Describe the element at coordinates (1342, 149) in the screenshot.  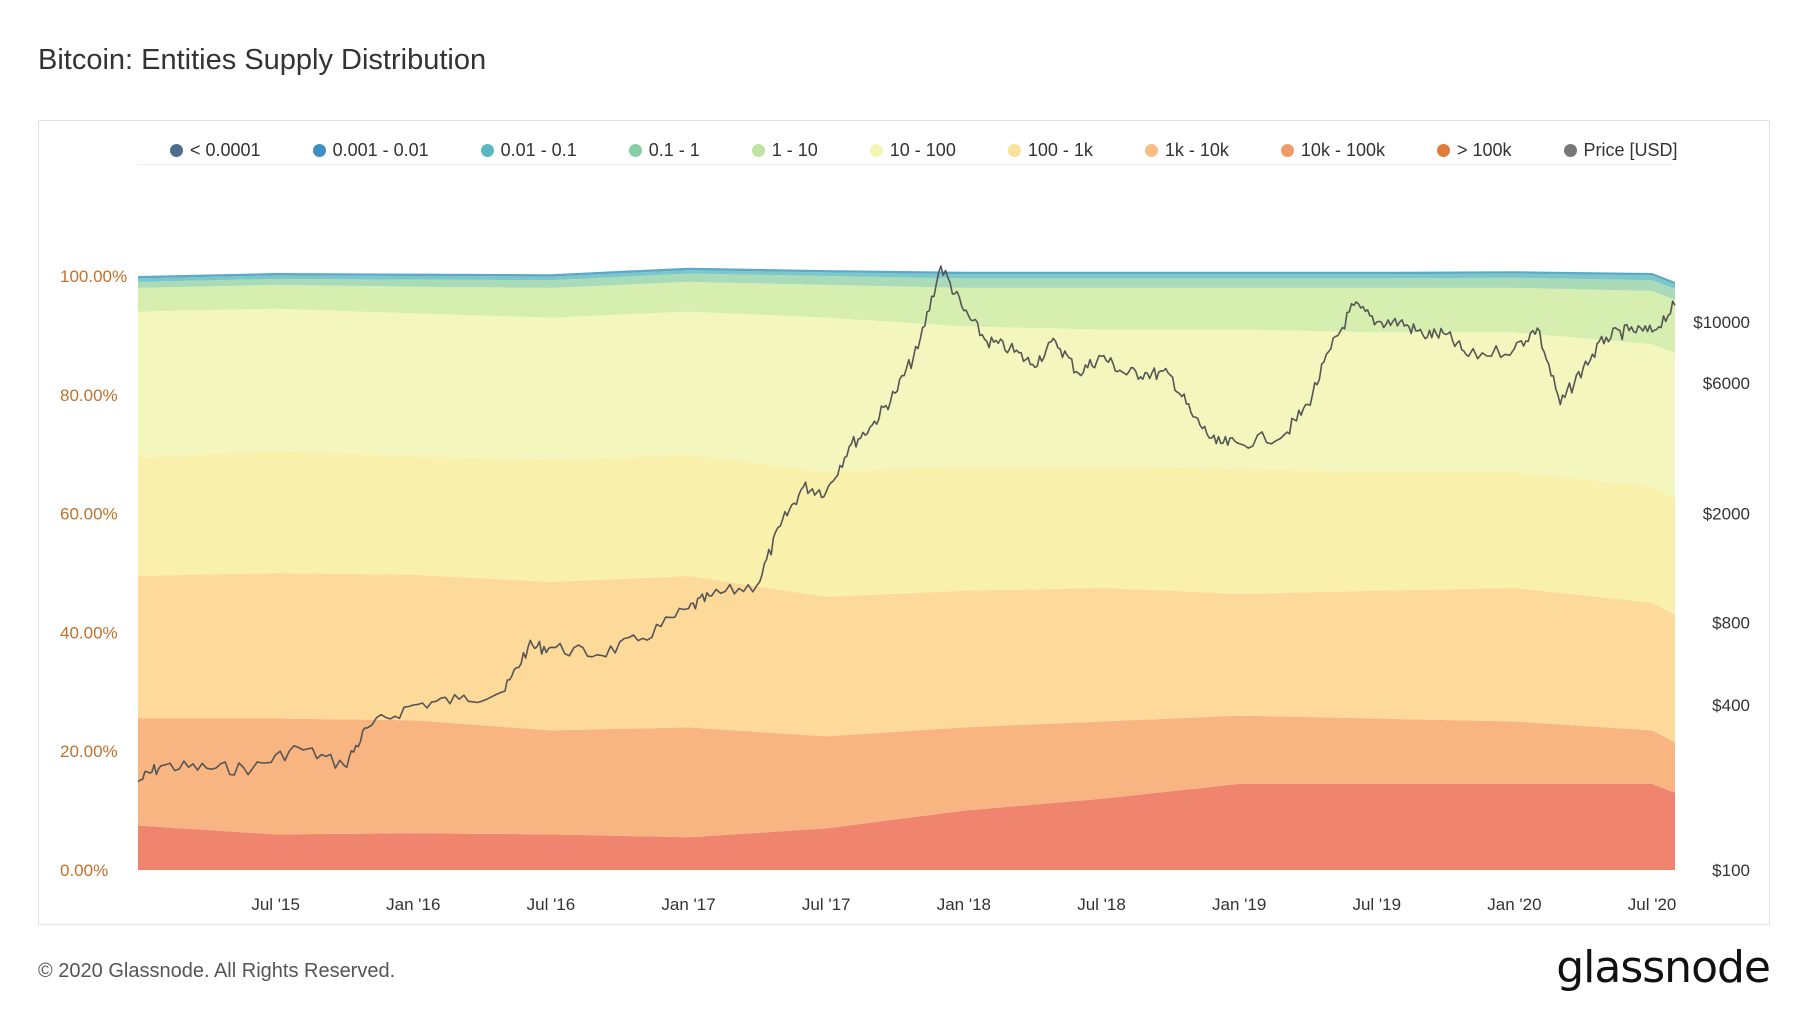
I see `legend-label: 10k - 100k` at that location.